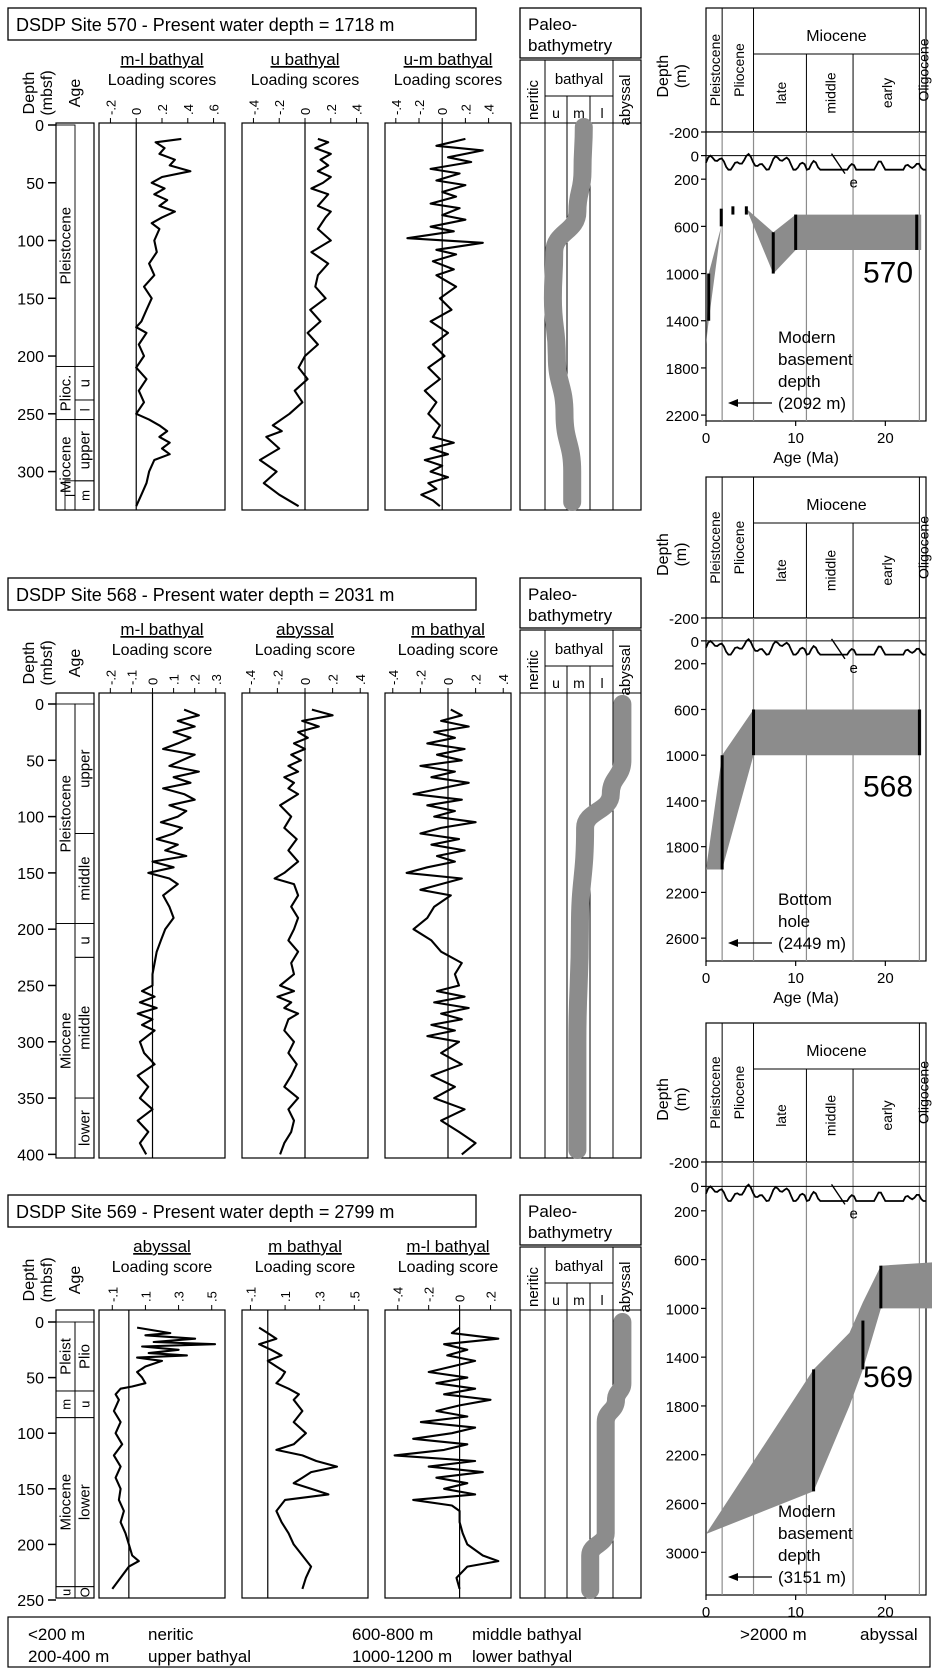  I want to click on age-depth-y-tick-label: 0, so click(695, 642).